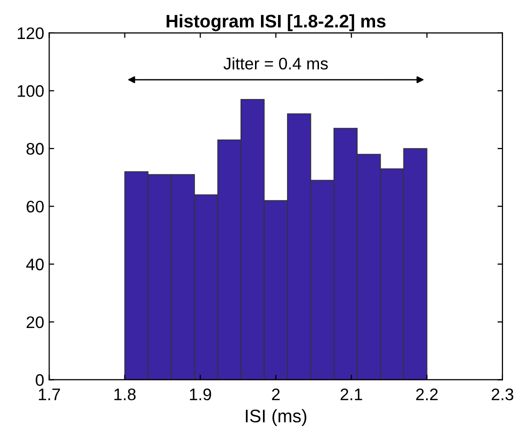  What do you see at coordinates (276, 23) in the screenshot?
I see `chart-title: Histogram ISI [1.8-2.2] ms` at bounding box center [276, 23].